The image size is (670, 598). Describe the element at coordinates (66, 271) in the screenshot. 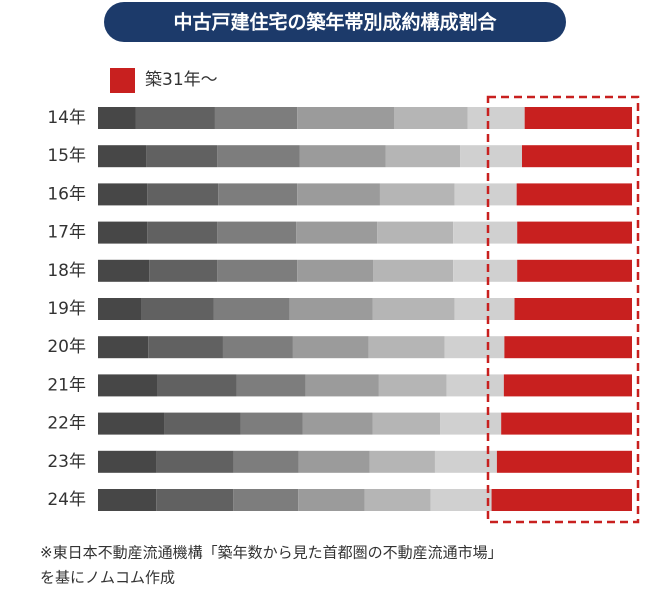

I see `y-tick-label: 18年` at that location.